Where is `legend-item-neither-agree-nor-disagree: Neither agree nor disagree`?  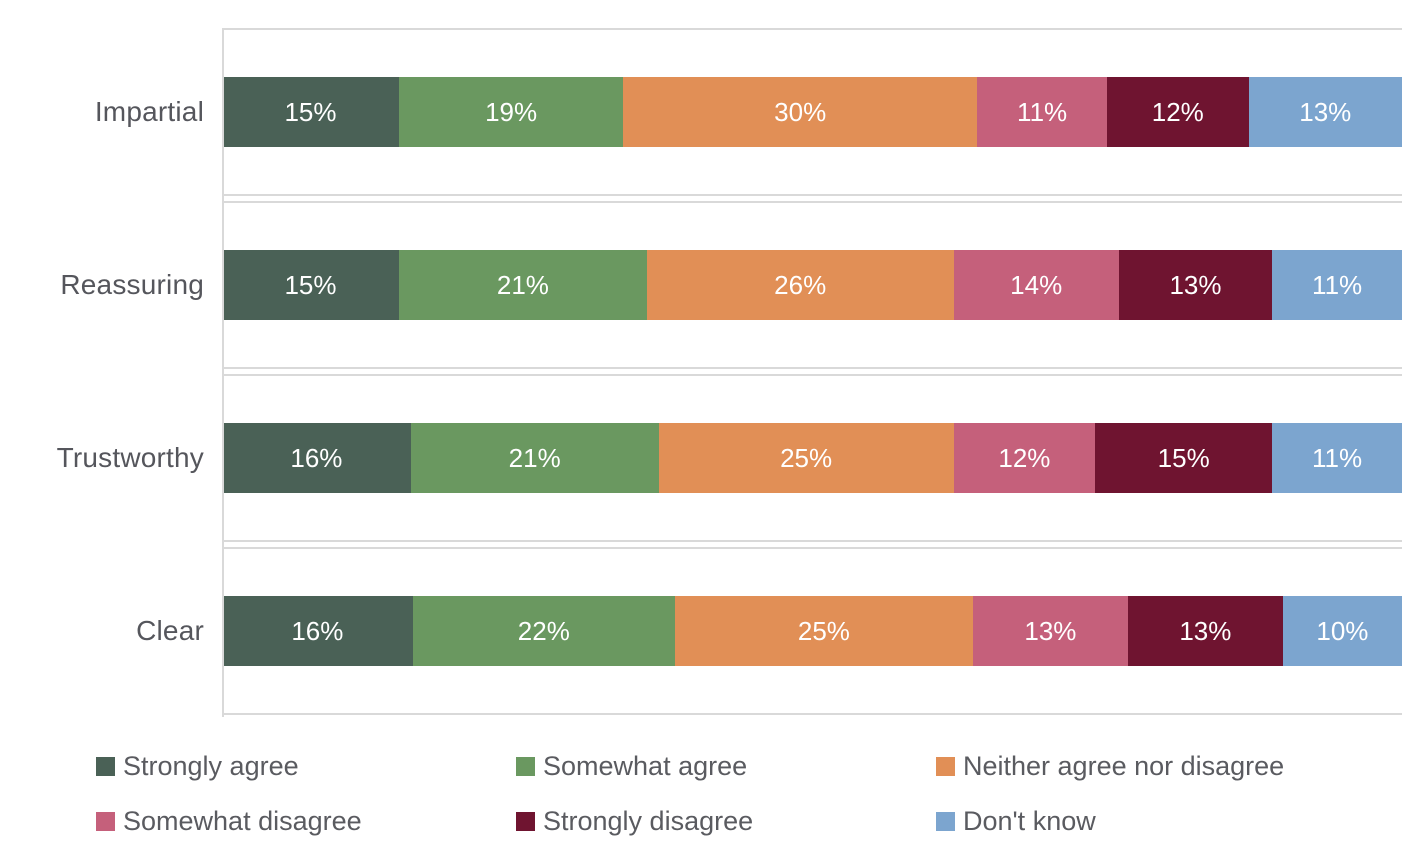
legend-item-neither-agree-nor-disagree: Neither agree nor disagree is located at coordinates (1146, 766).